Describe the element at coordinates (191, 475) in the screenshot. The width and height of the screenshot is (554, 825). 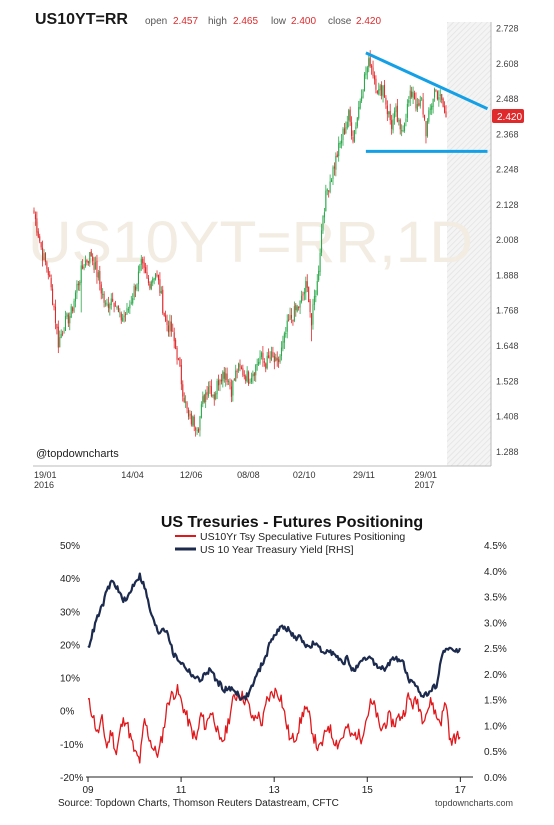
I see `x-tick-label: 12/06` at that location.